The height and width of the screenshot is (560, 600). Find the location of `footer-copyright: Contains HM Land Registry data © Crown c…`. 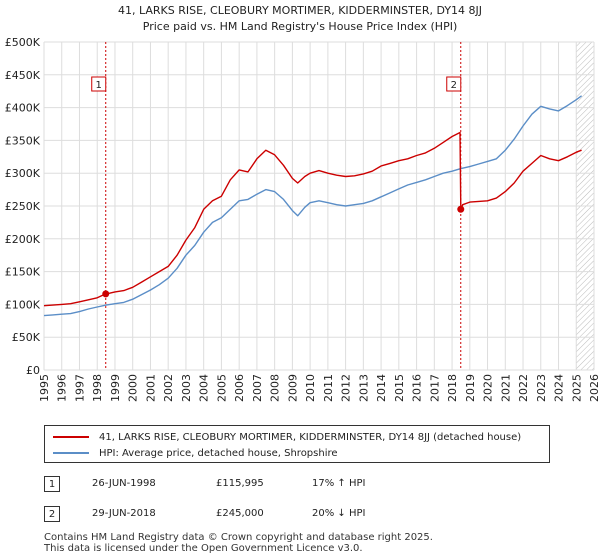

footer-copyright: Contains HM Land Registry data © Crown c… is located at coordinates (238, 537).